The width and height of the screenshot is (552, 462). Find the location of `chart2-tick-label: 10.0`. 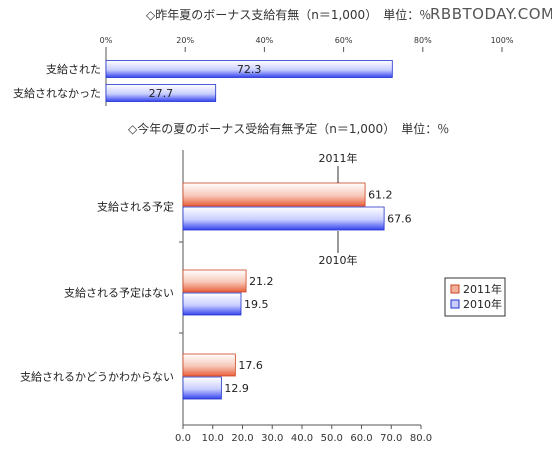

chart2-tick-label: 10.0 is located at coordinates (213, 438).